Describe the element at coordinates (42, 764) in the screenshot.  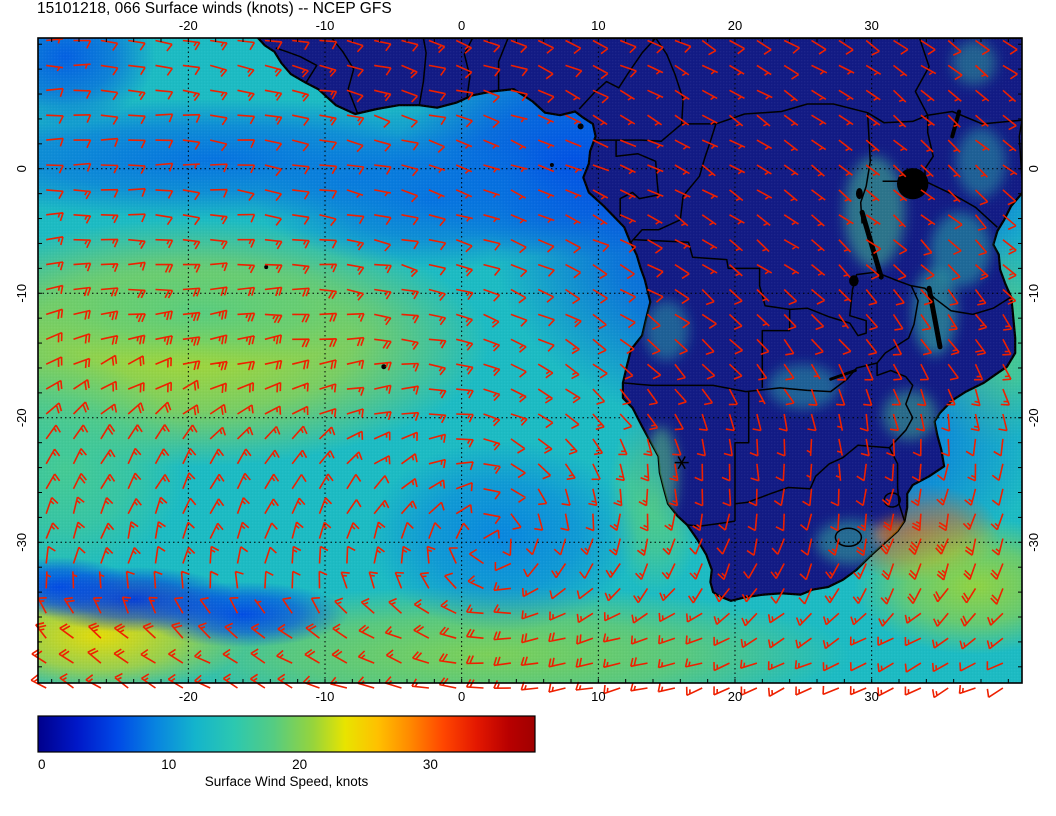
I see `colorbar-tick-label: 0` at that location.